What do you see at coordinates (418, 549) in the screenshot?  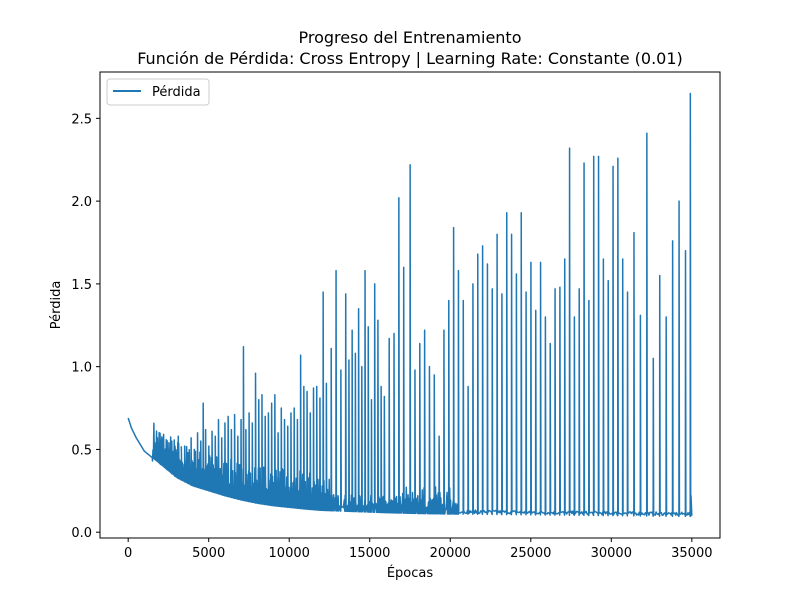 I see `x-axis: 0 5000 10000 15000 20000 25000 30000 35000` at bounding box center [418, 549].